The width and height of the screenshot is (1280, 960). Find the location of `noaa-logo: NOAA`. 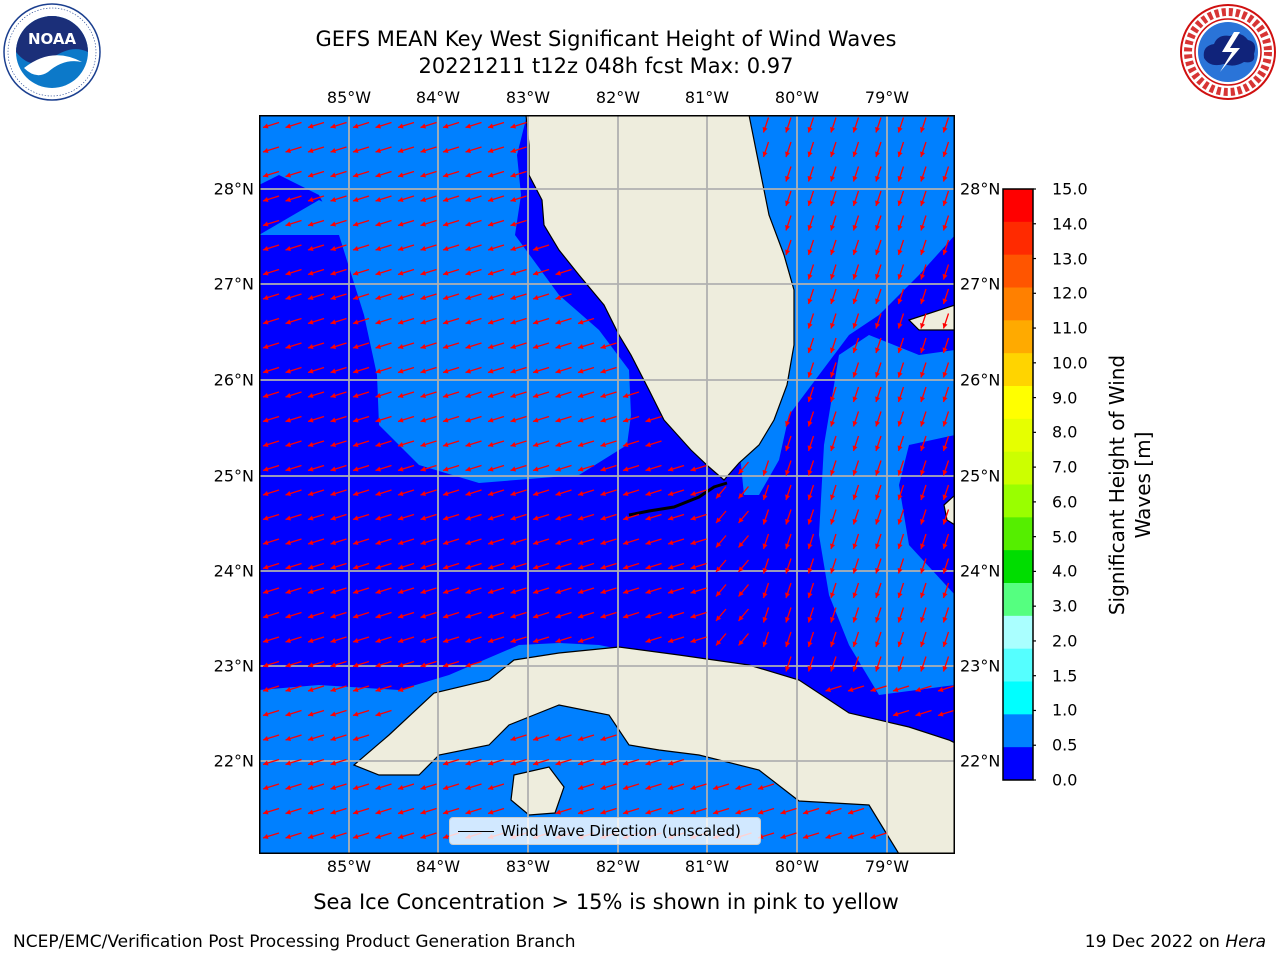

noaa-logo: NOAA is located at coordinates (52, 52).